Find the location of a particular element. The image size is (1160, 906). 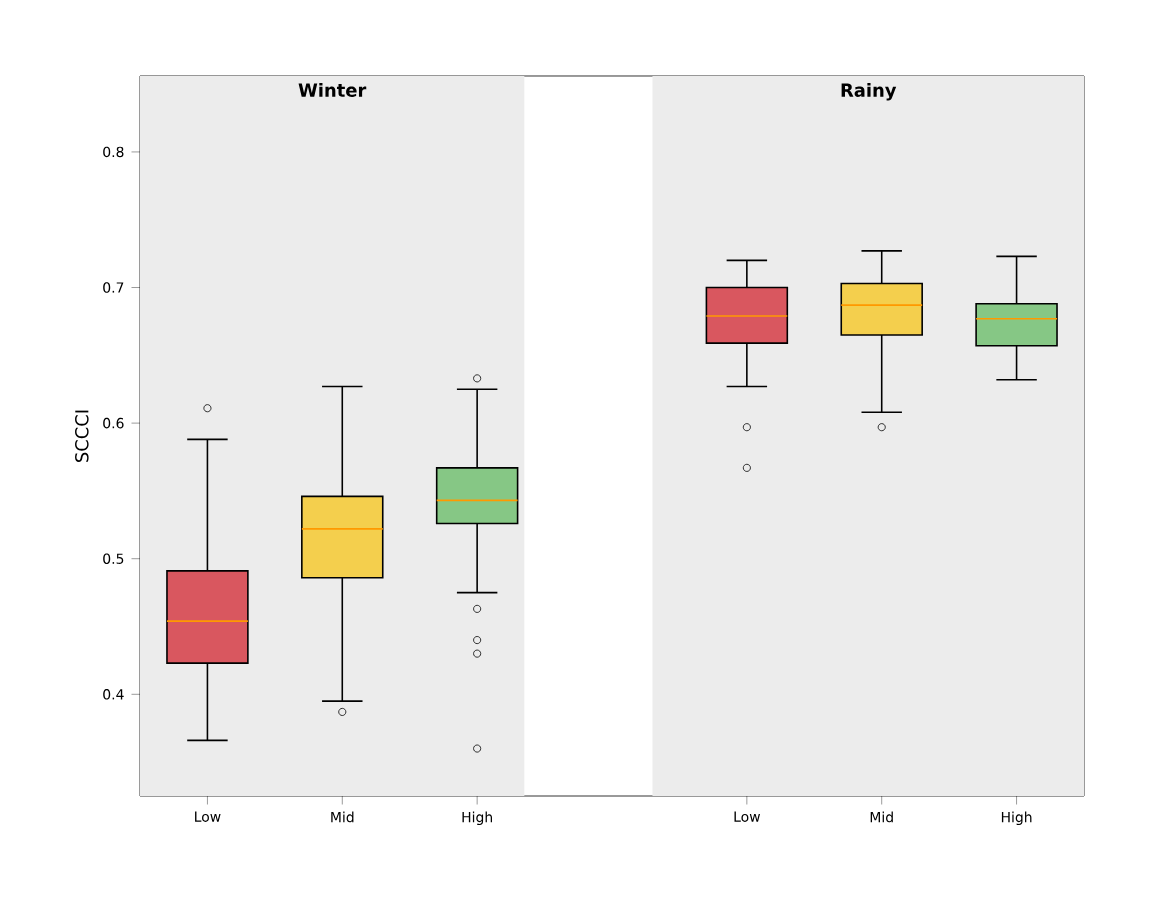

annotation: Winter is located at coordinates (332, 90).